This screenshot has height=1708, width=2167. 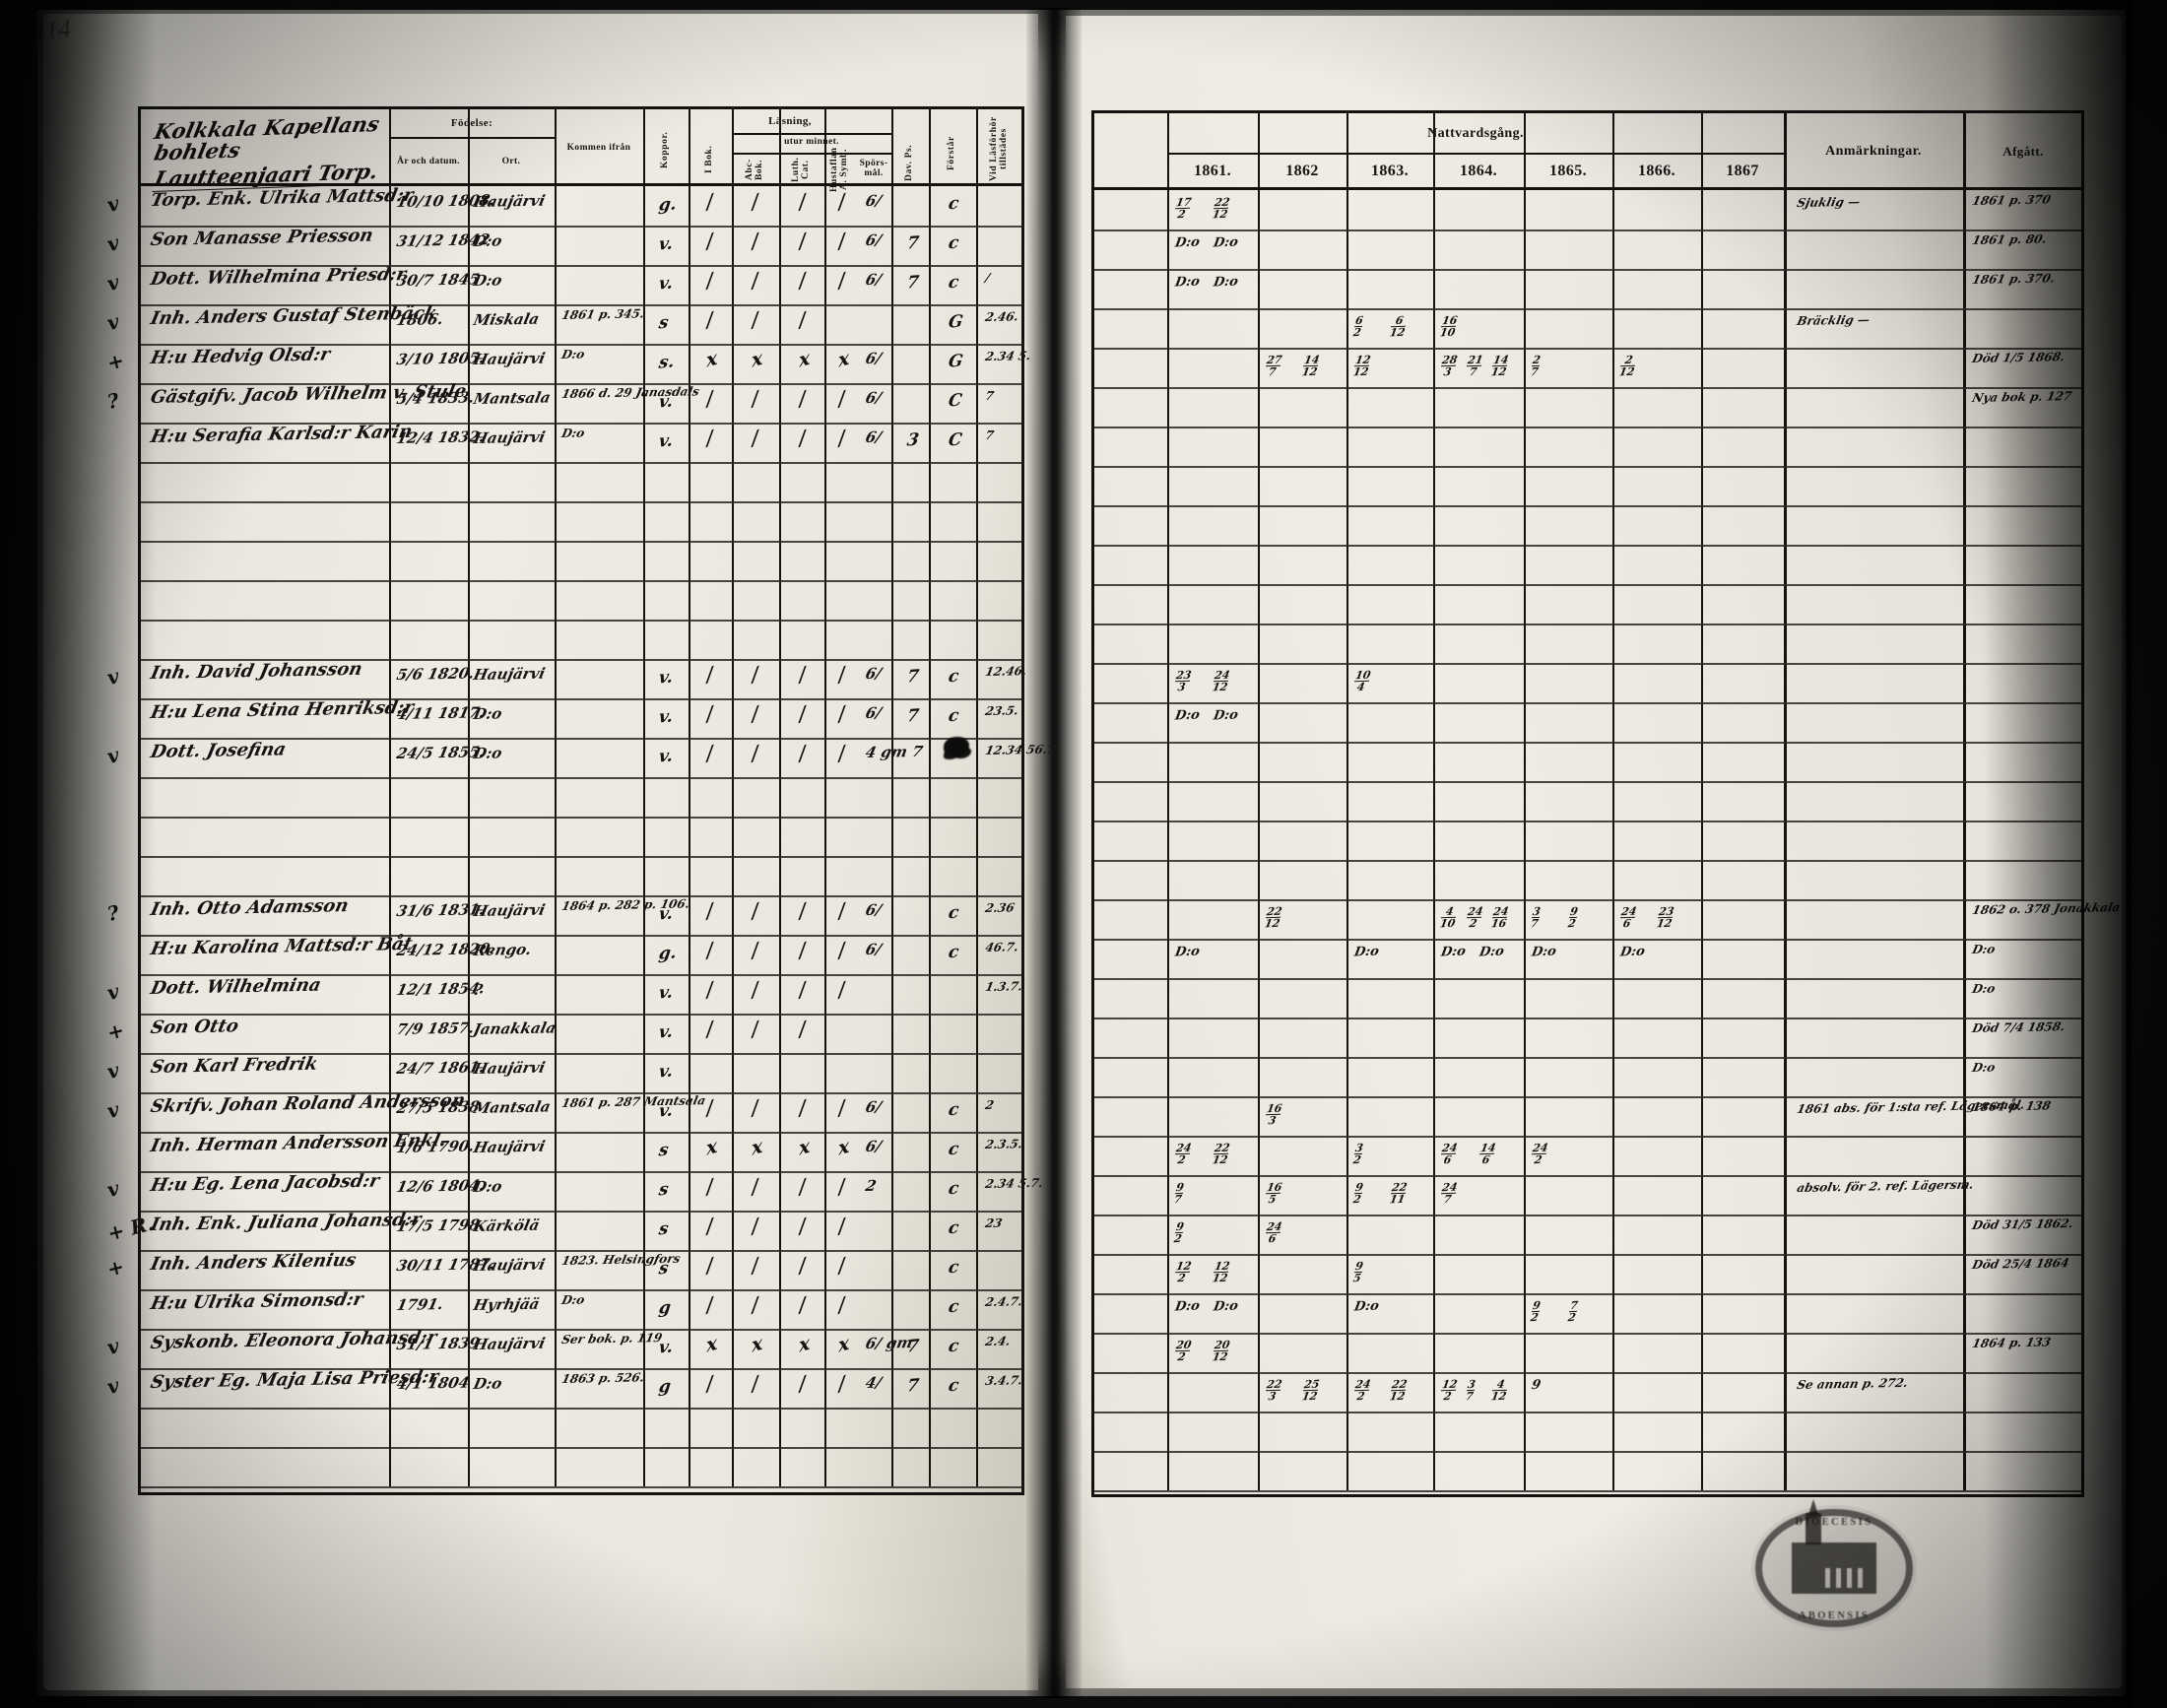 I want to click on table-row: v Son Karl Fredrik 24/7 1861. Haujärvi v., so click(x=562, y=1072).